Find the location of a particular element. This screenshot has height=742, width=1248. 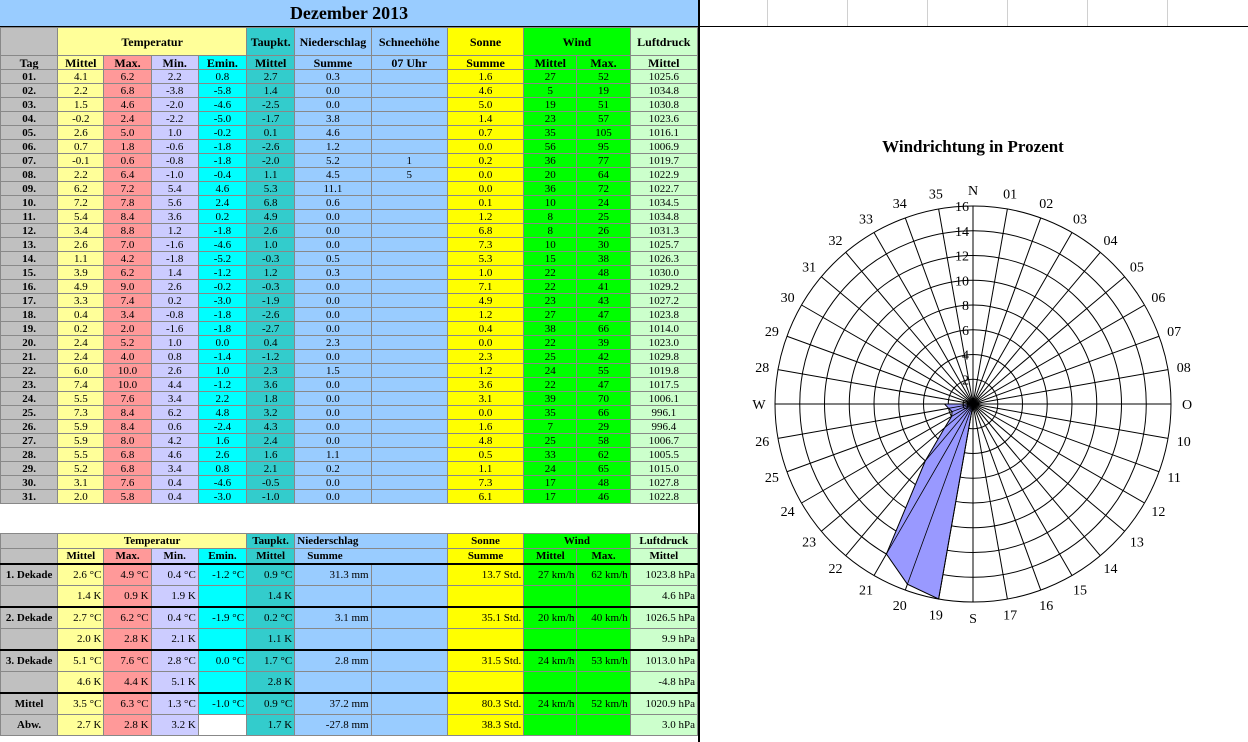

summary-cell-max: 4.4 K is located at coordinates (127, 682).